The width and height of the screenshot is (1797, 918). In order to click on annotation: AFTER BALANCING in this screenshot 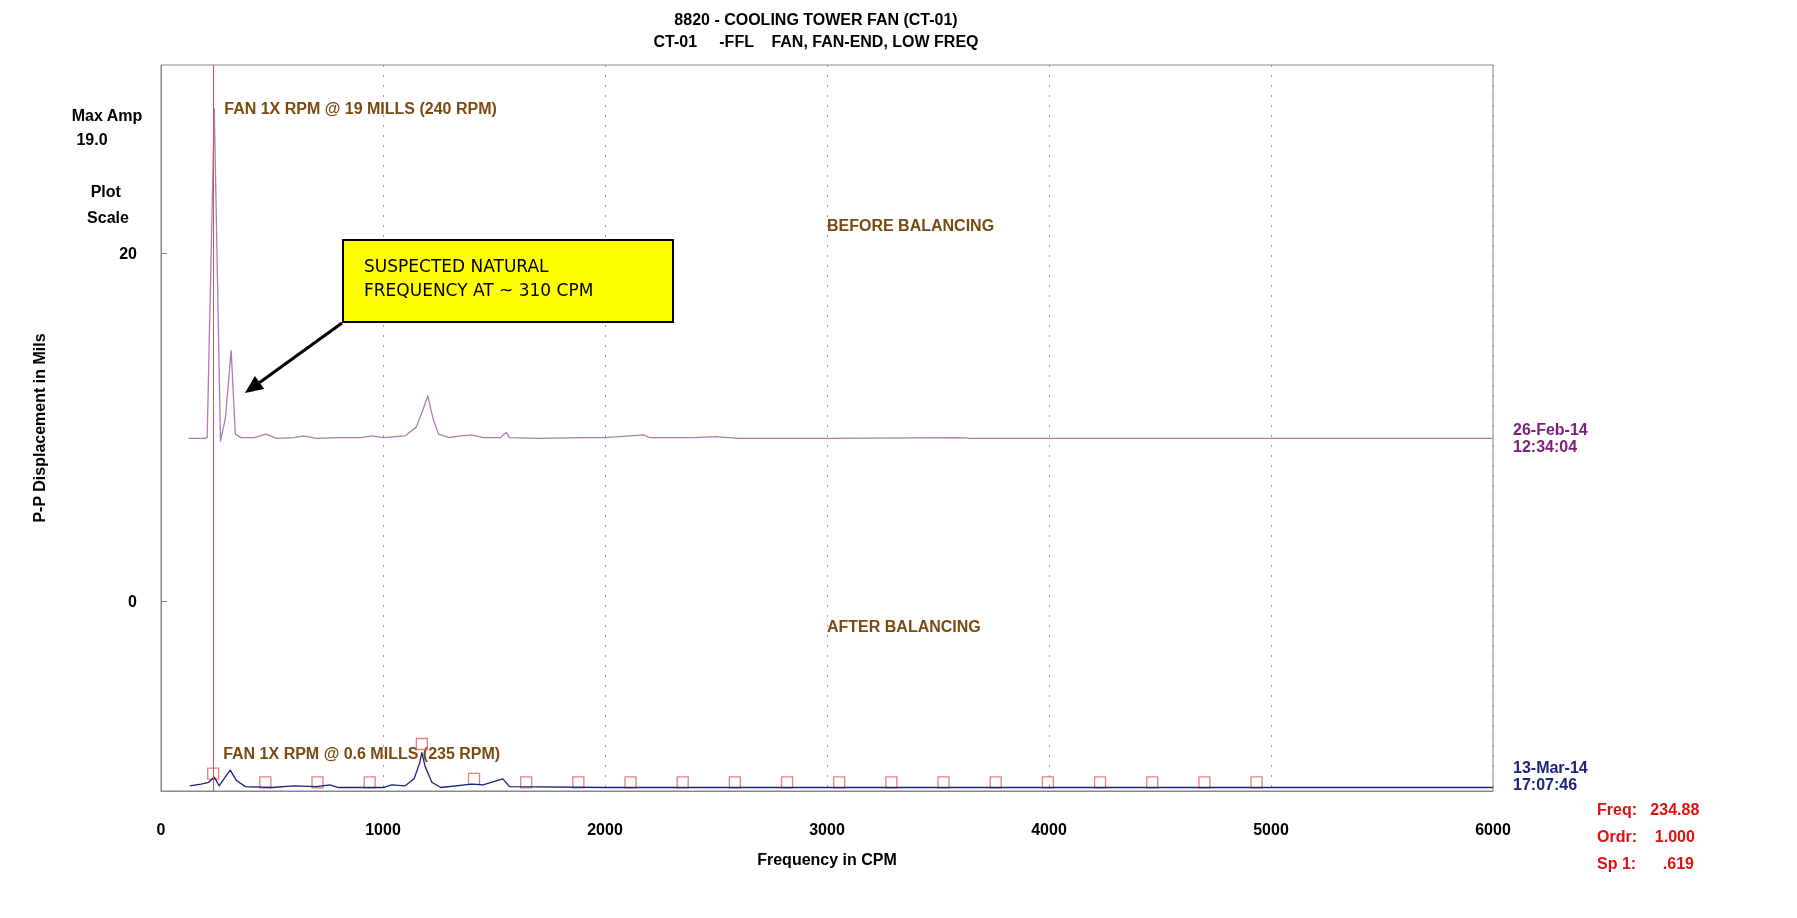, I will do `click(904, 626)`.